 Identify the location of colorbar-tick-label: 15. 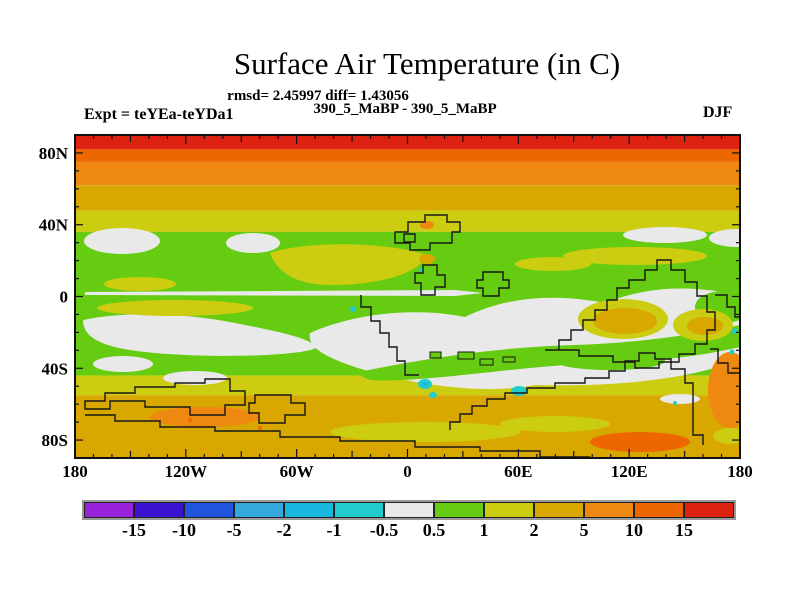
(684, 530).